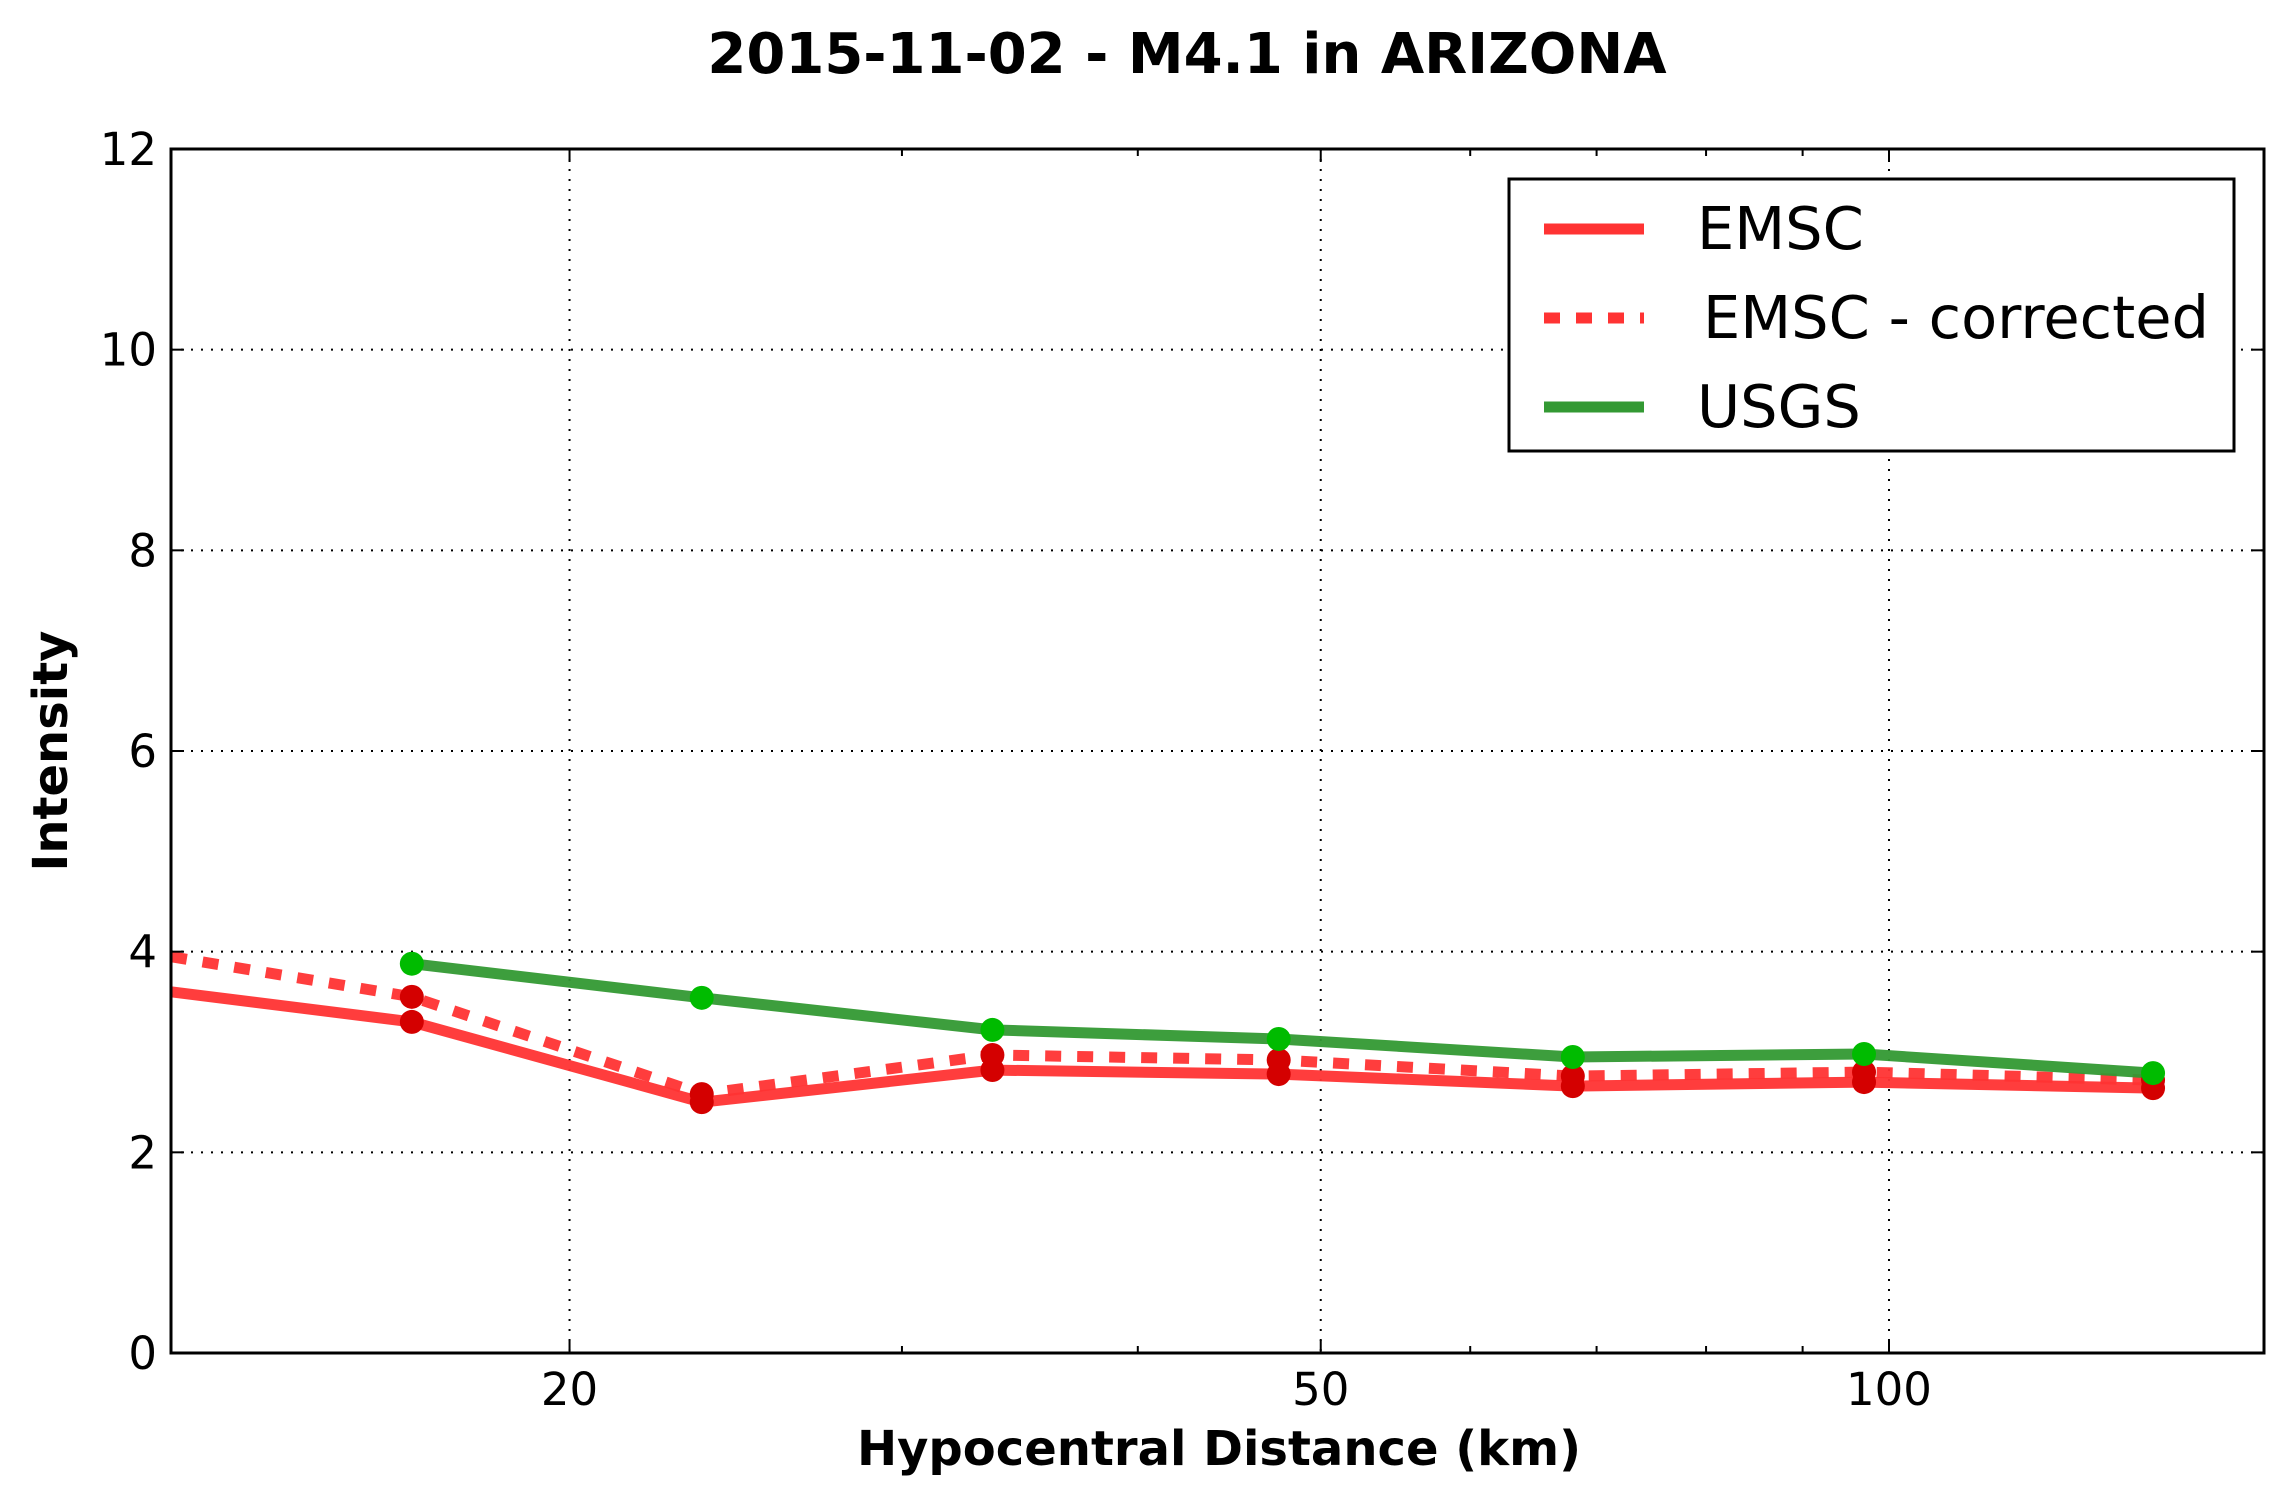  Describe the element at coordinates (142, 751) in the screenshot. I see `y-tick-label: 6` at that location.